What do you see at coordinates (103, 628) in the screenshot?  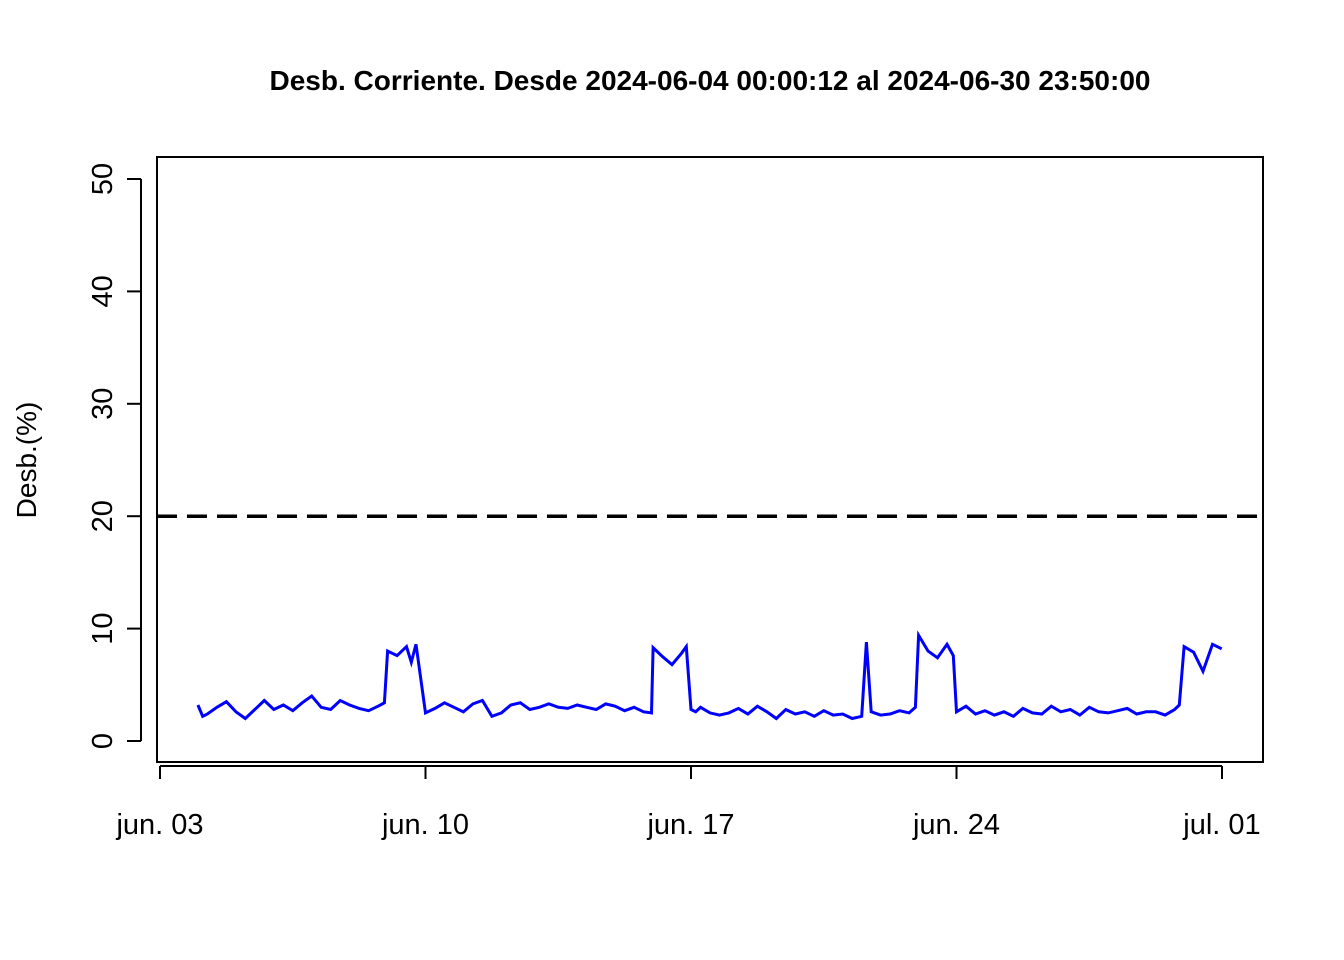 I see `y-tick-label: 10` at bounding box center [103, 628].